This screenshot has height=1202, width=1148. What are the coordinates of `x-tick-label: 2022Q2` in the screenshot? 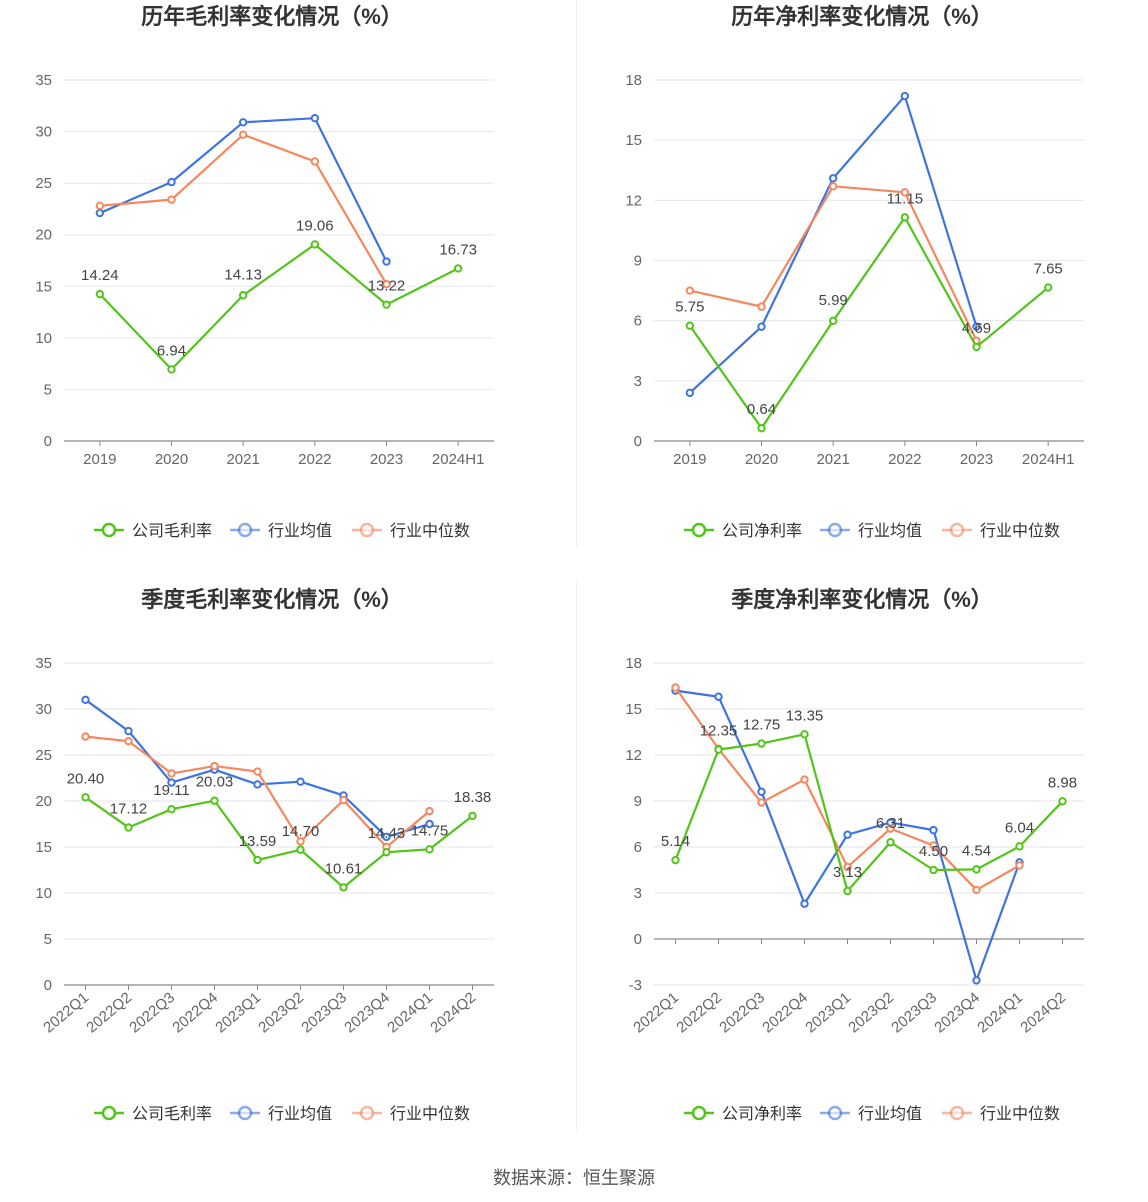 It's located at (699, 1012).